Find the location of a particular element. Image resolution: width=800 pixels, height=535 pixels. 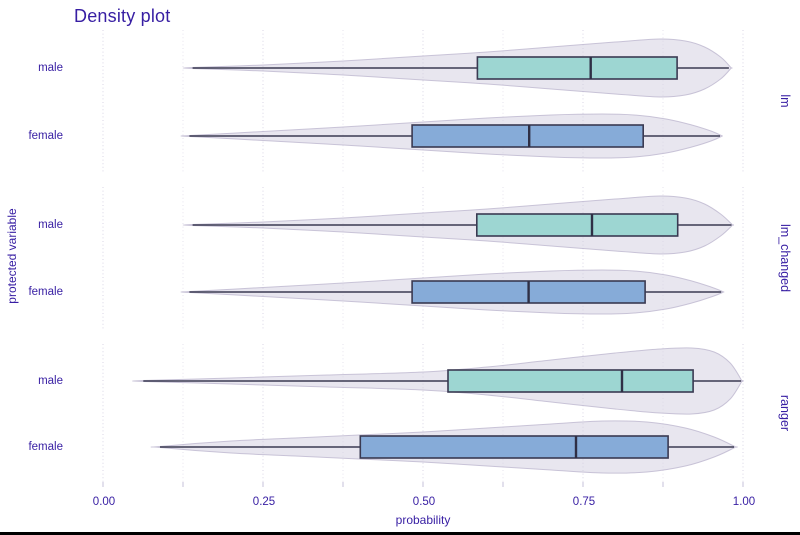

x-axis-title: probability is located at coordinates (423, 520).